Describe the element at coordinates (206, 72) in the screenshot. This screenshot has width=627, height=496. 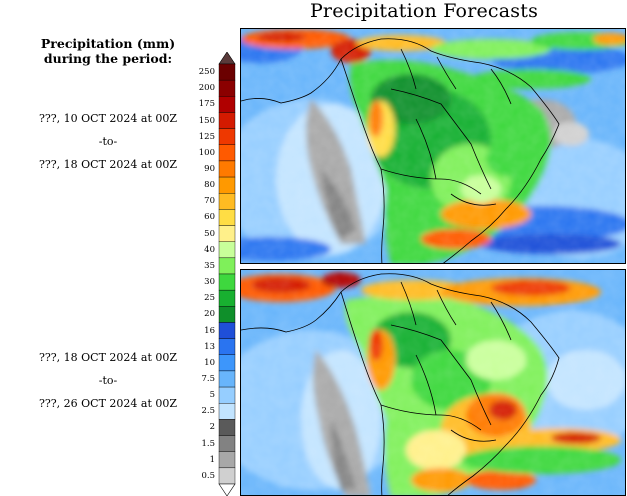
I see `colorbar-tick-label: 250` at that location.